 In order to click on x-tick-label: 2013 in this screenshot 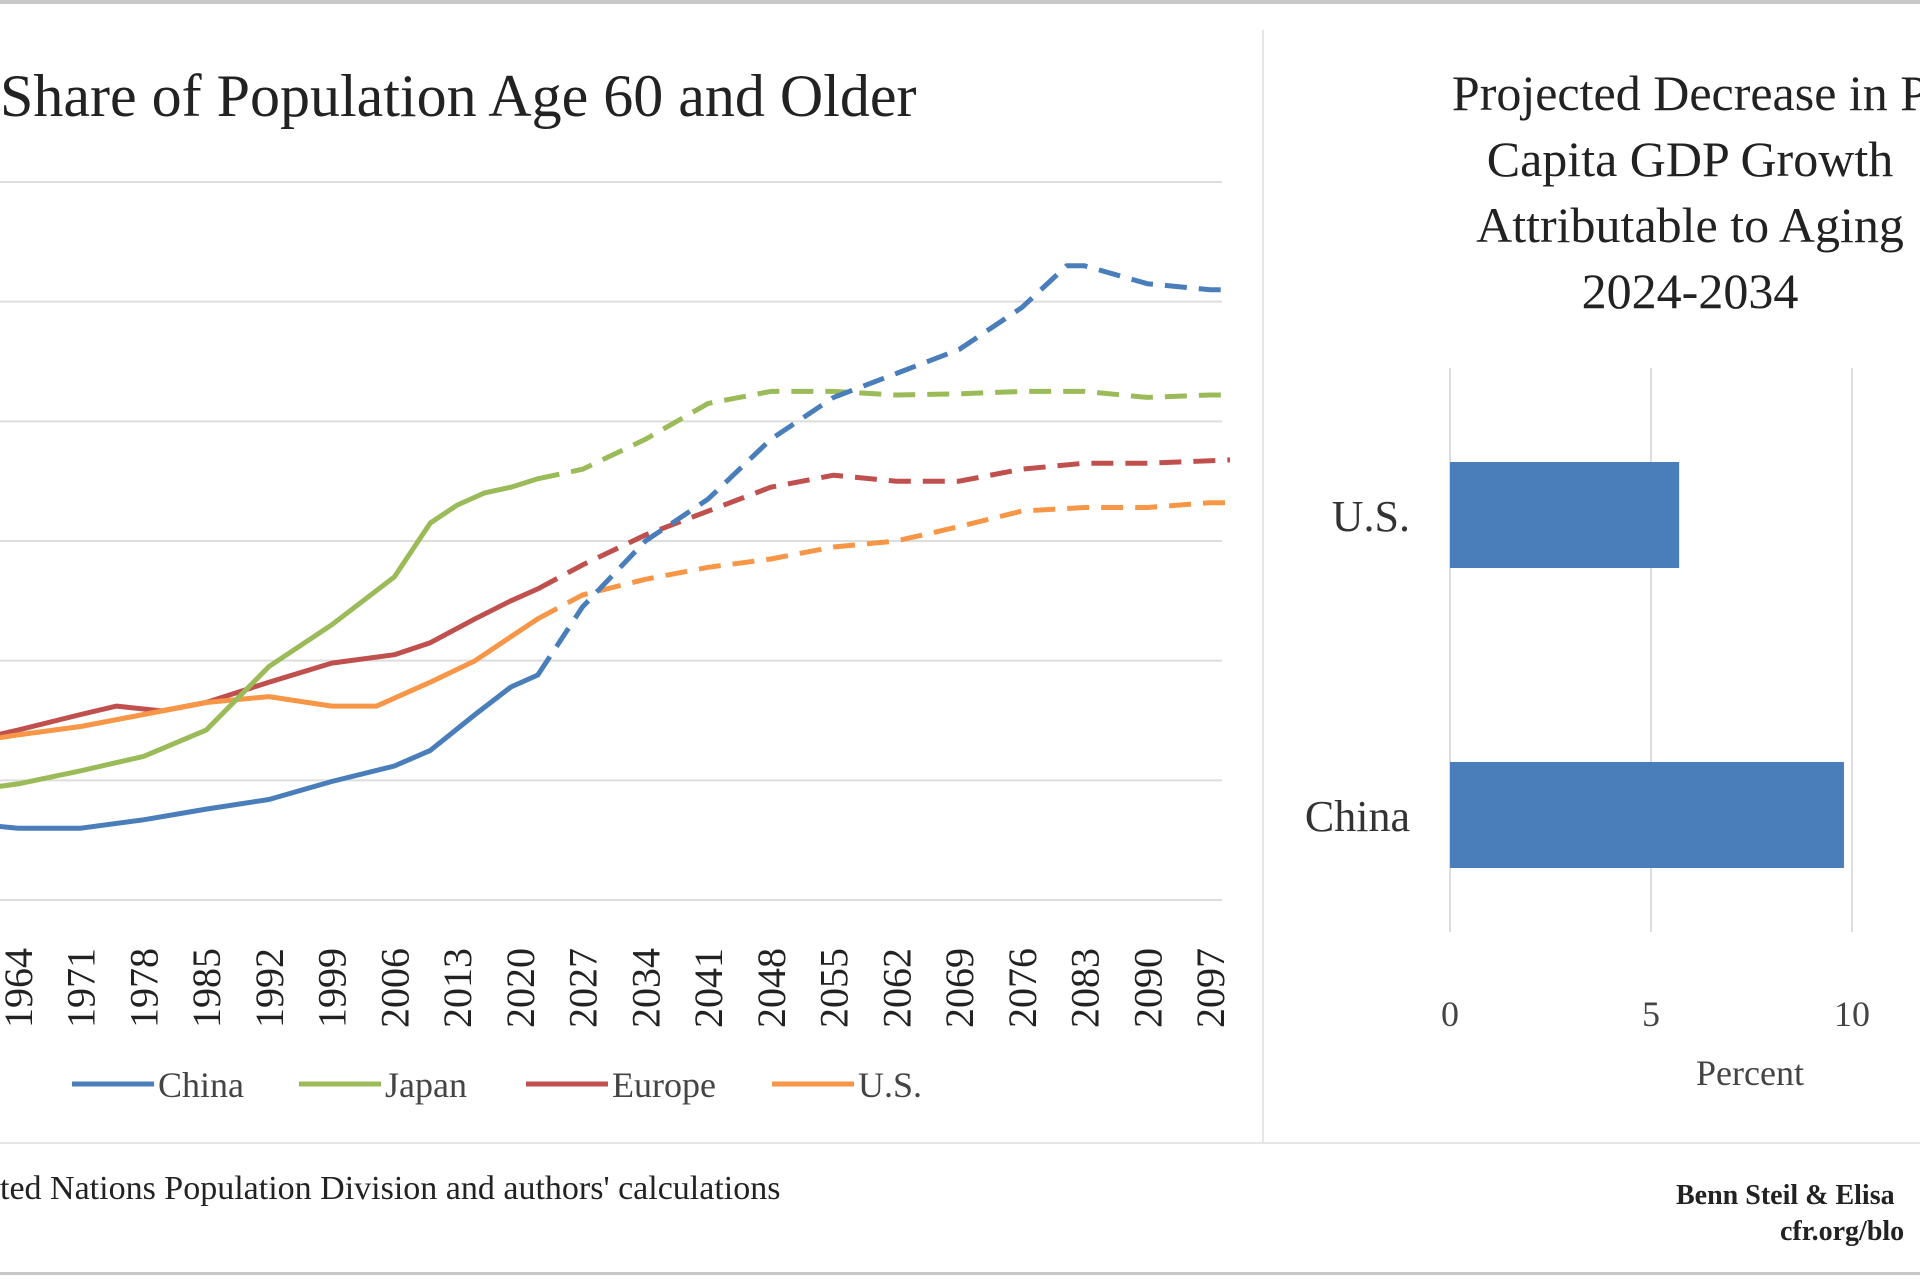, I will do `click(457, 988)`.